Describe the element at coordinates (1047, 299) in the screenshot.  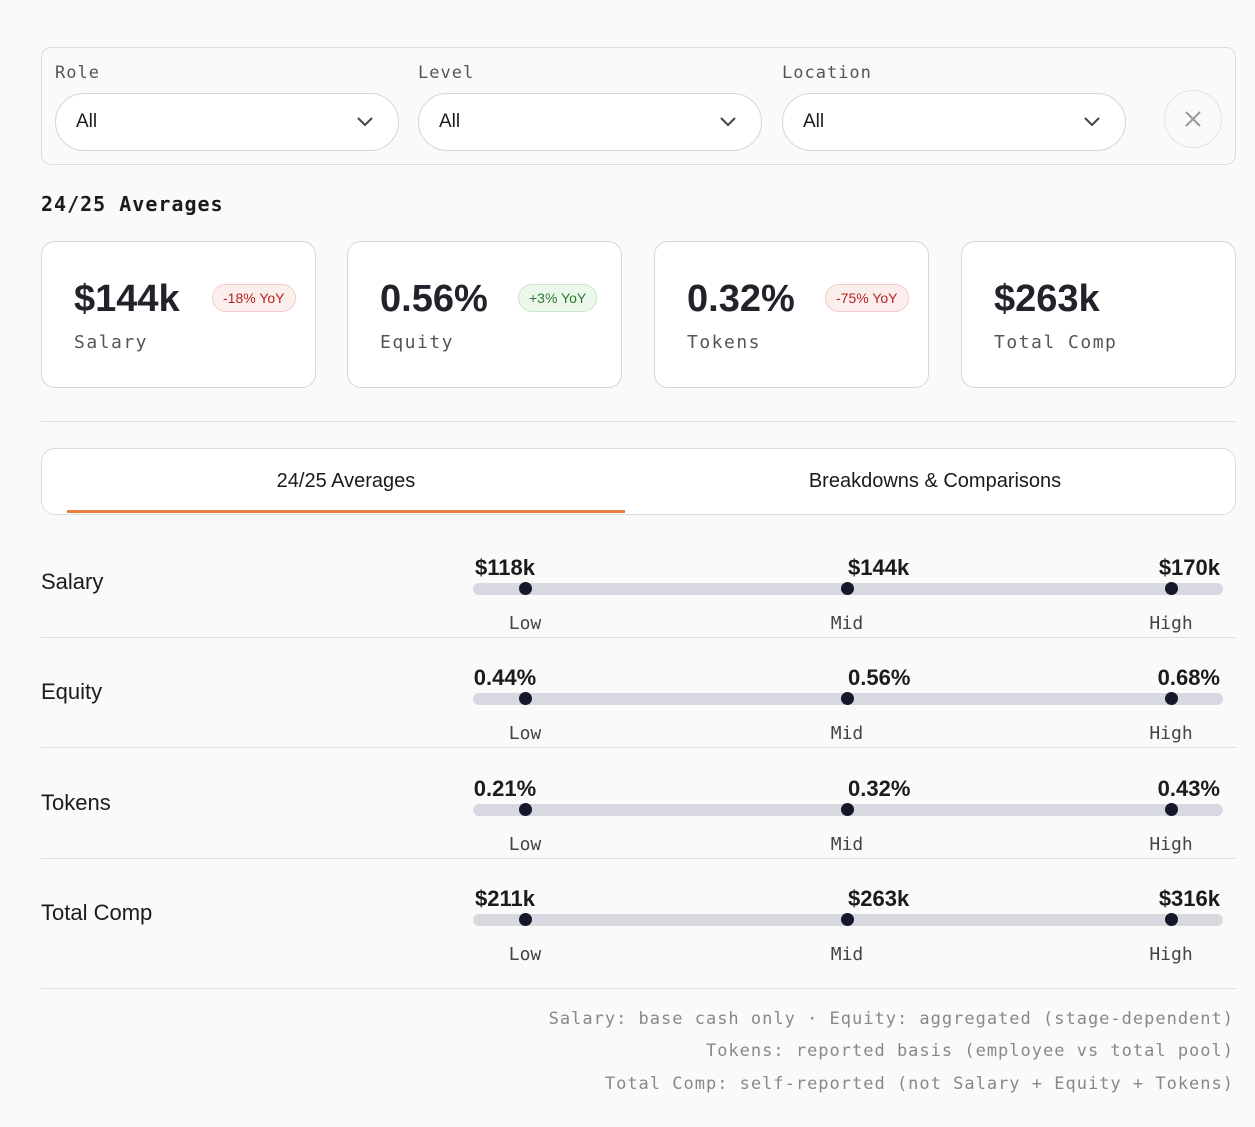
I see `card-value: $263k` at that location.